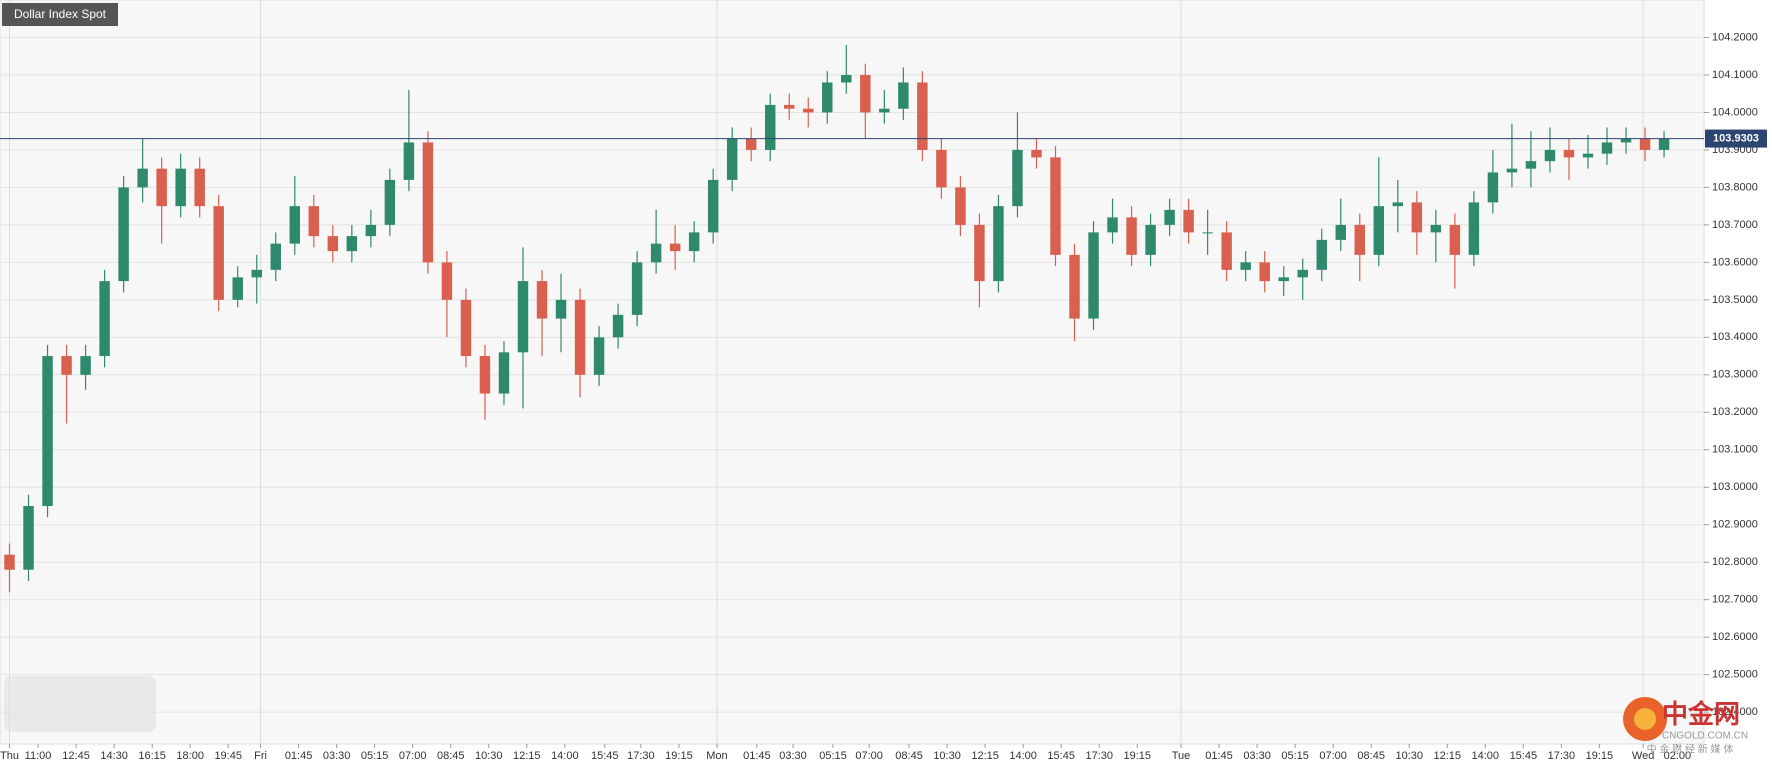 The image size is (1772, 770). I want to click on y-tick-label: 102.8000, so click(1735, 562).